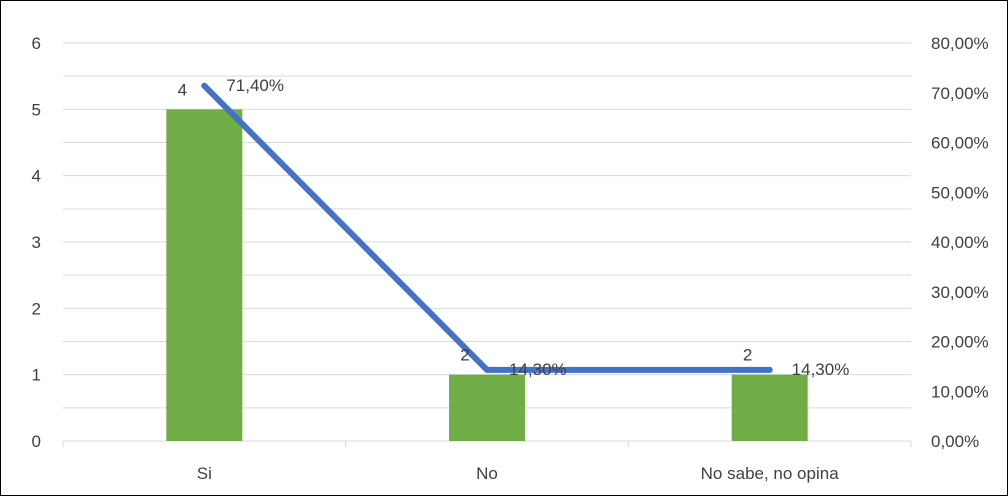 The height and width of the screenshot is (496, 1008). Describe the element at coordinates (36, 375) in the screenshot. I see `left-tick-label: 1` at that location.